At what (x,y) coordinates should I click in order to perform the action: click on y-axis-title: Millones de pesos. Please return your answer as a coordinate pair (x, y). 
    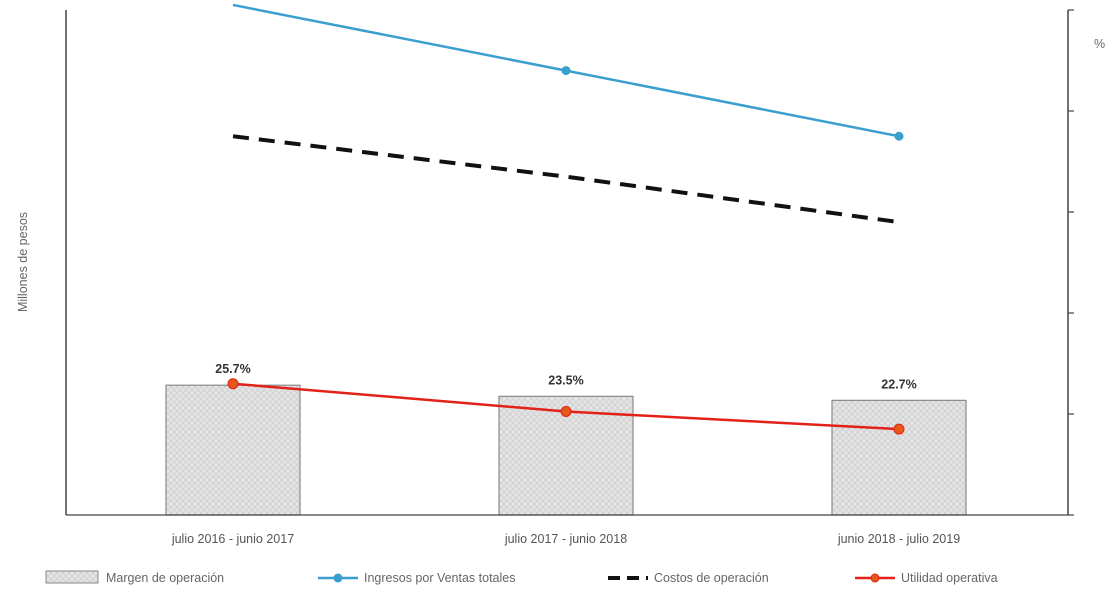
    Looking at the image, I should click on (23, 262).